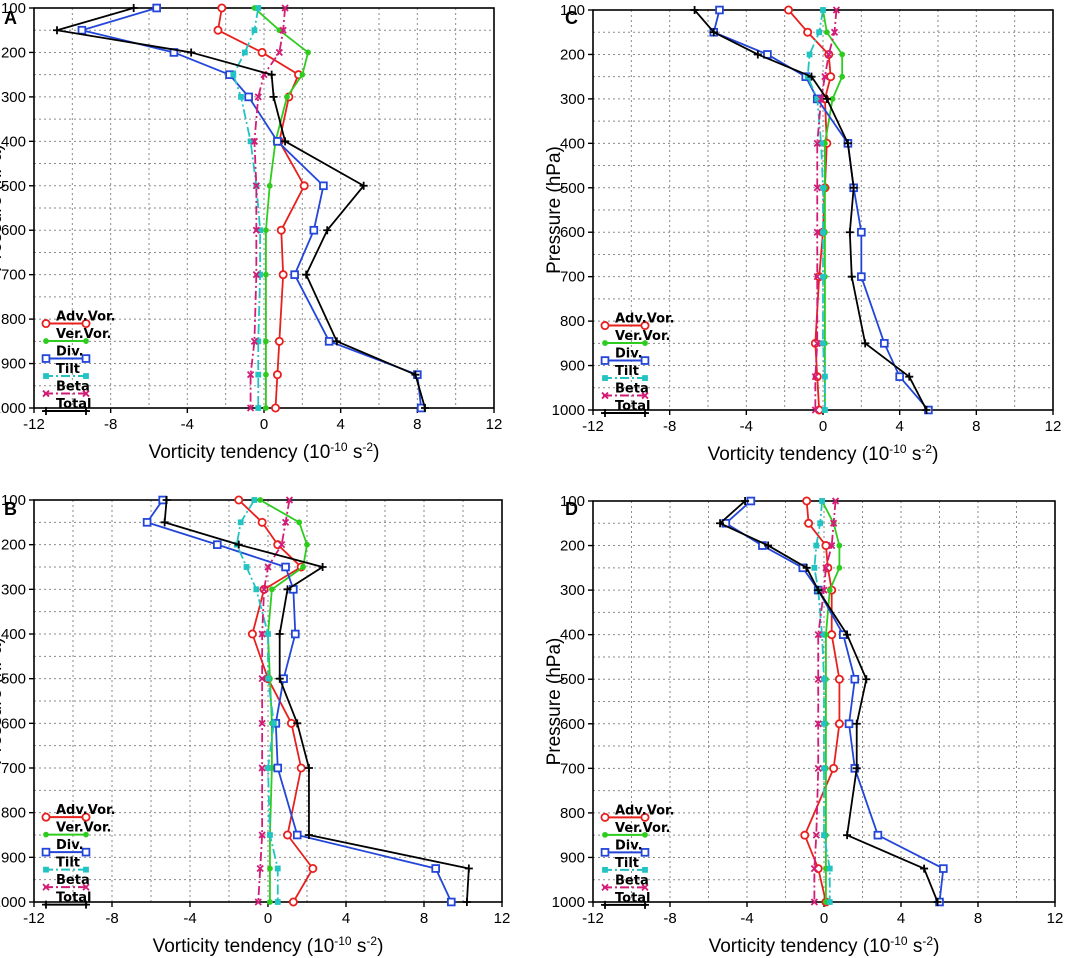 The width and height of the screenshot is (1072, 958). What do you see at coordinates (13, 275) in the screenshot?
I see `y-tick-label: 700` at bounding box center [13, 275].